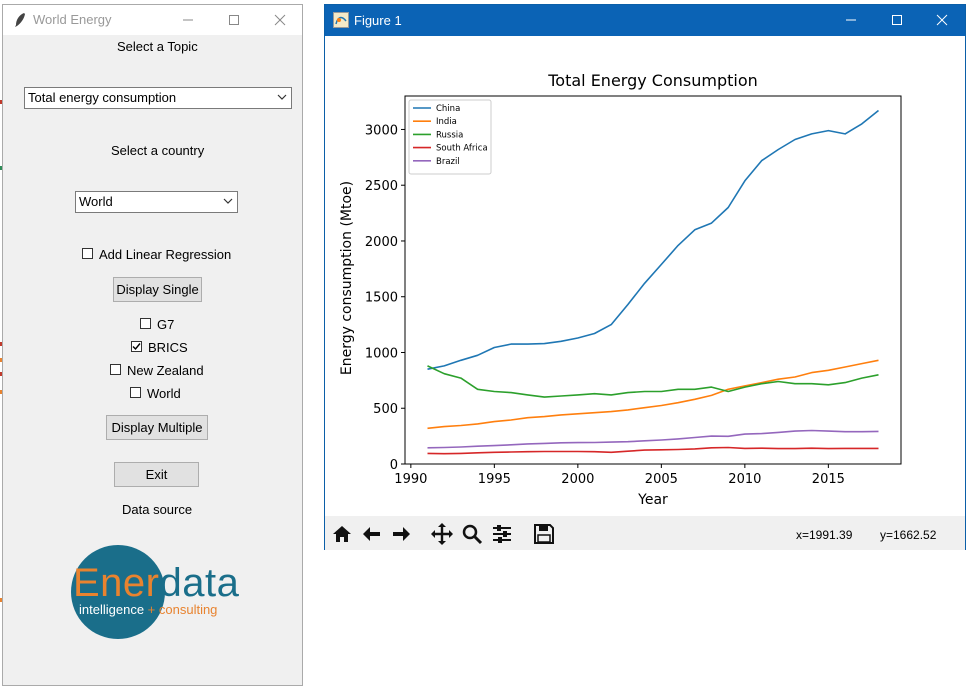  I want to click on enerdata-logo: Enerdata, so click(156, 583).